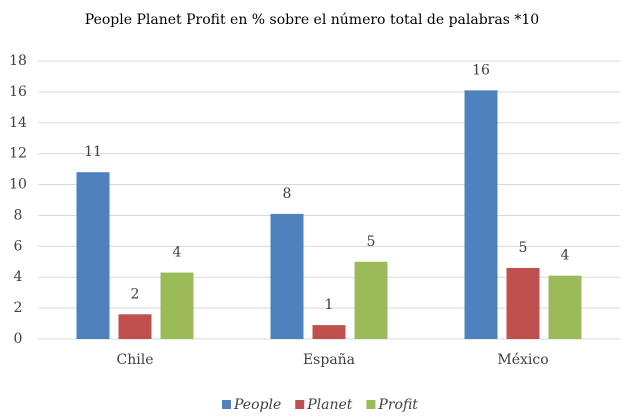 This screenshot has width=624, height=418. Describe the element at coordinates (18, 246) in the screenshot. I see `y-tick-label: 6` at that location.